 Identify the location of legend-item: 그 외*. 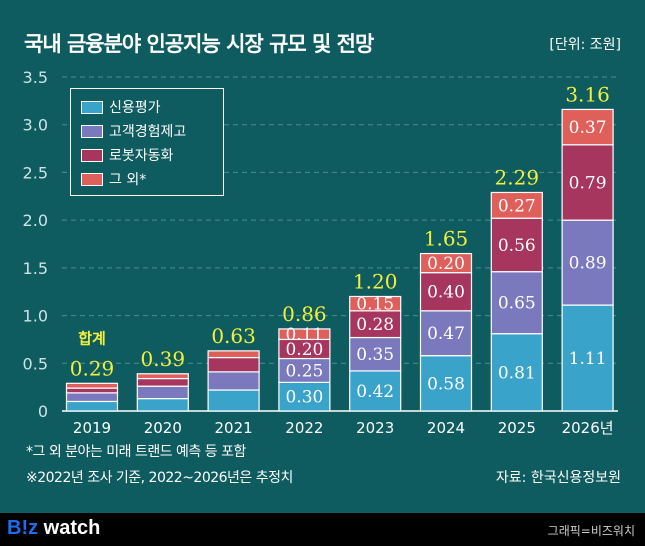
(113, 179).